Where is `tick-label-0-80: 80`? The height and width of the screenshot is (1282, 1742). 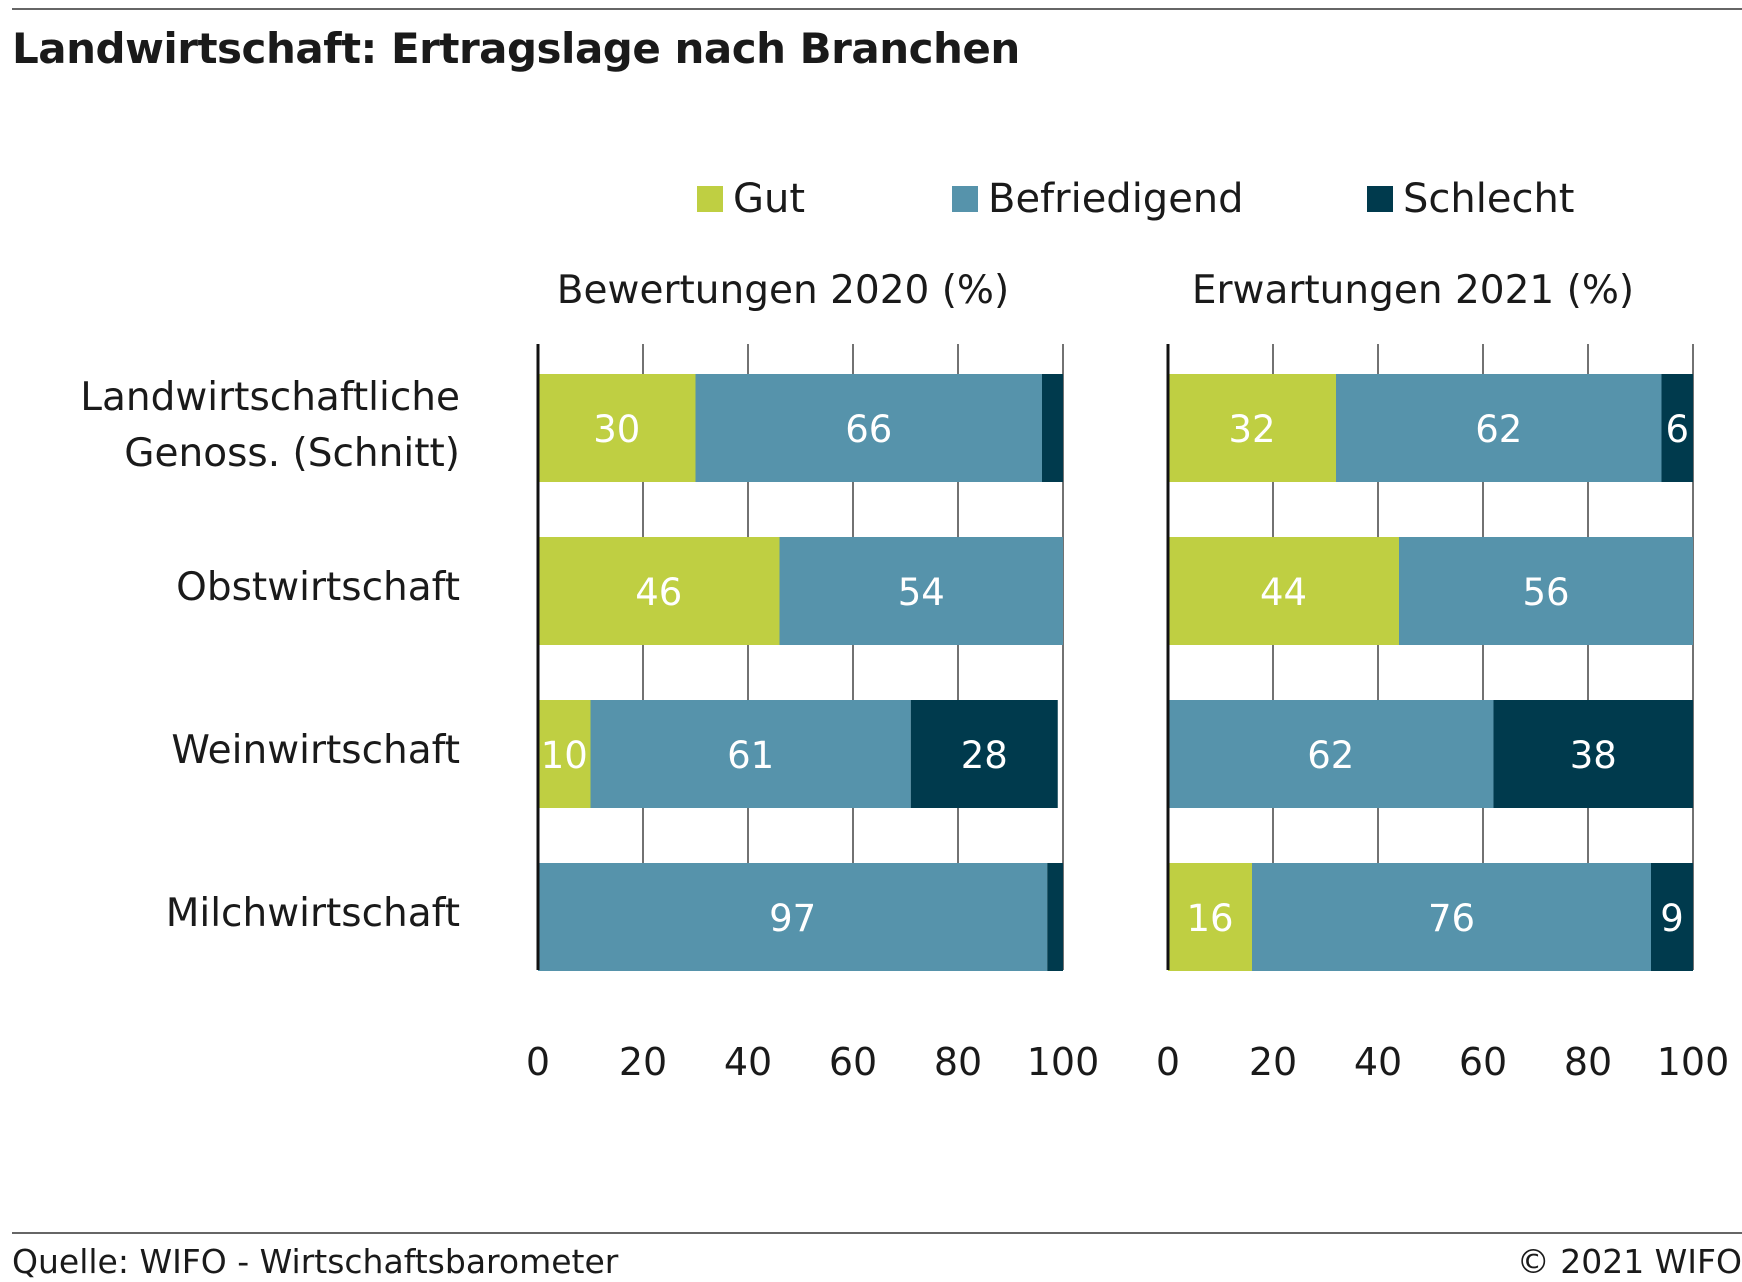
tick-label-0-80: 80 is located at coordinates (958, 1062).